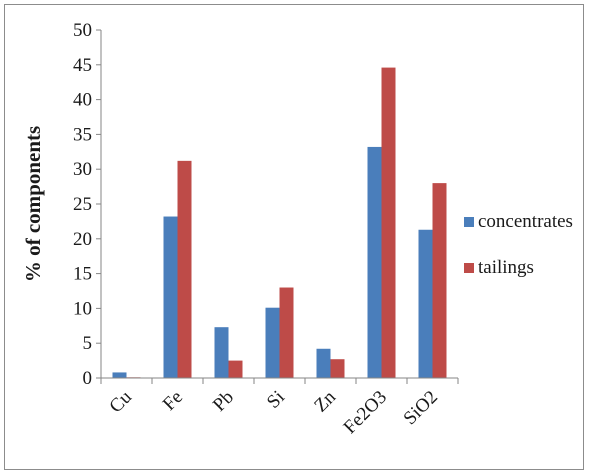 This screenshot has height=475, width=589. I want to click on x-tick-label: Fe, so click(173, 401).